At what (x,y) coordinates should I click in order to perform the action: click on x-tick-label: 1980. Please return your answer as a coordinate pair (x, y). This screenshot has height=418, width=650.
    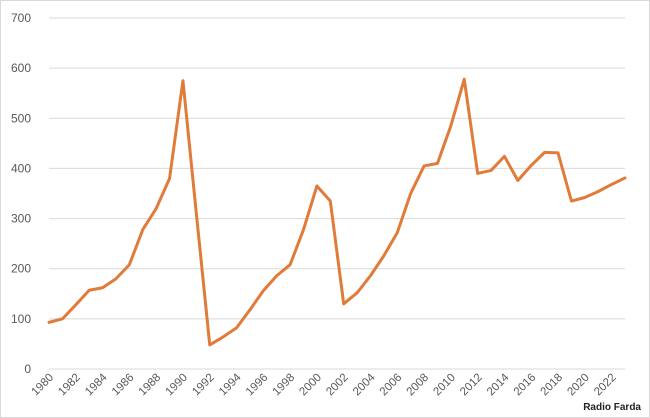
    Looking at the image, I should click on (43, 385).